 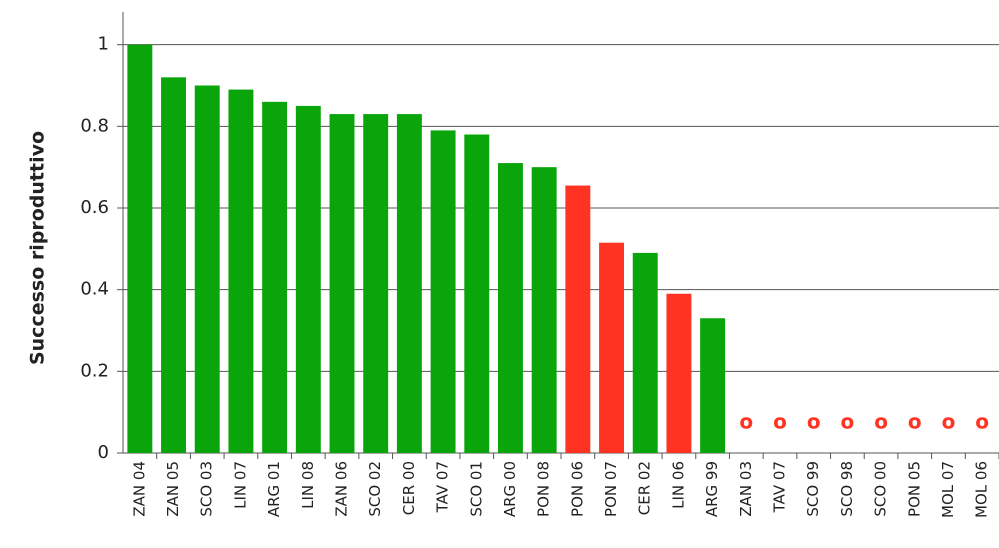 What do you see at coordinates (476, 489) in the screenshot?
I see `x-tick-label: SCO 01` at bounding box center [476, 489].